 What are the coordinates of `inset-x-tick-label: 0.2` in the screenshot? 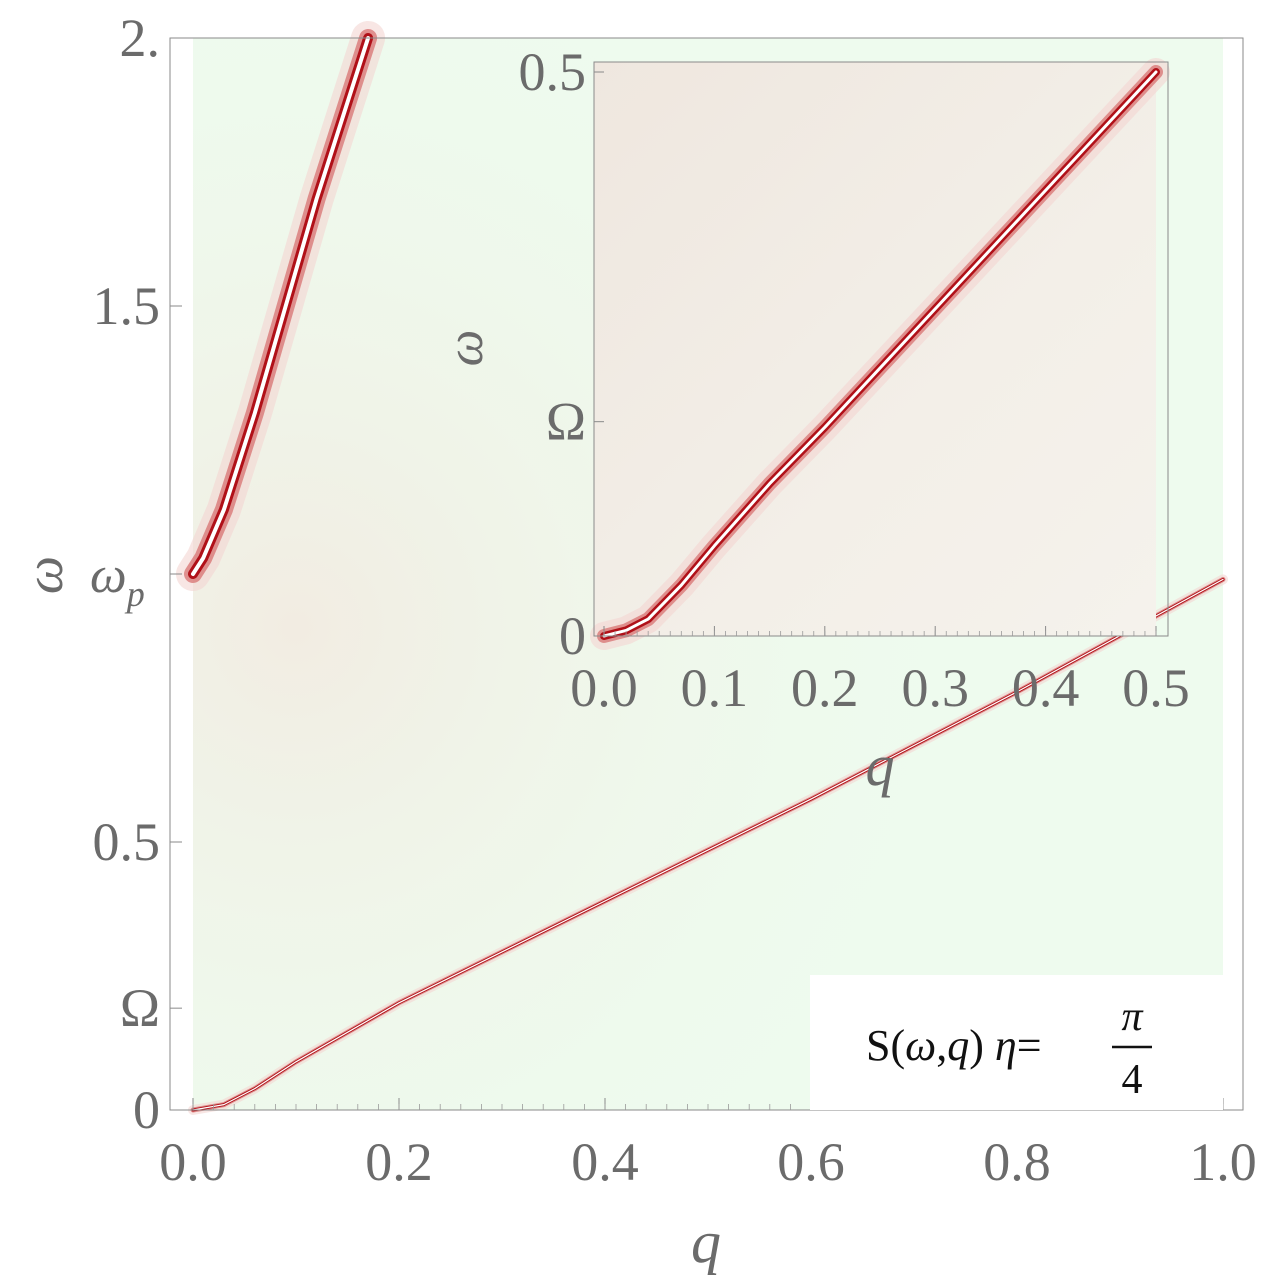 It's located at (825, 688).